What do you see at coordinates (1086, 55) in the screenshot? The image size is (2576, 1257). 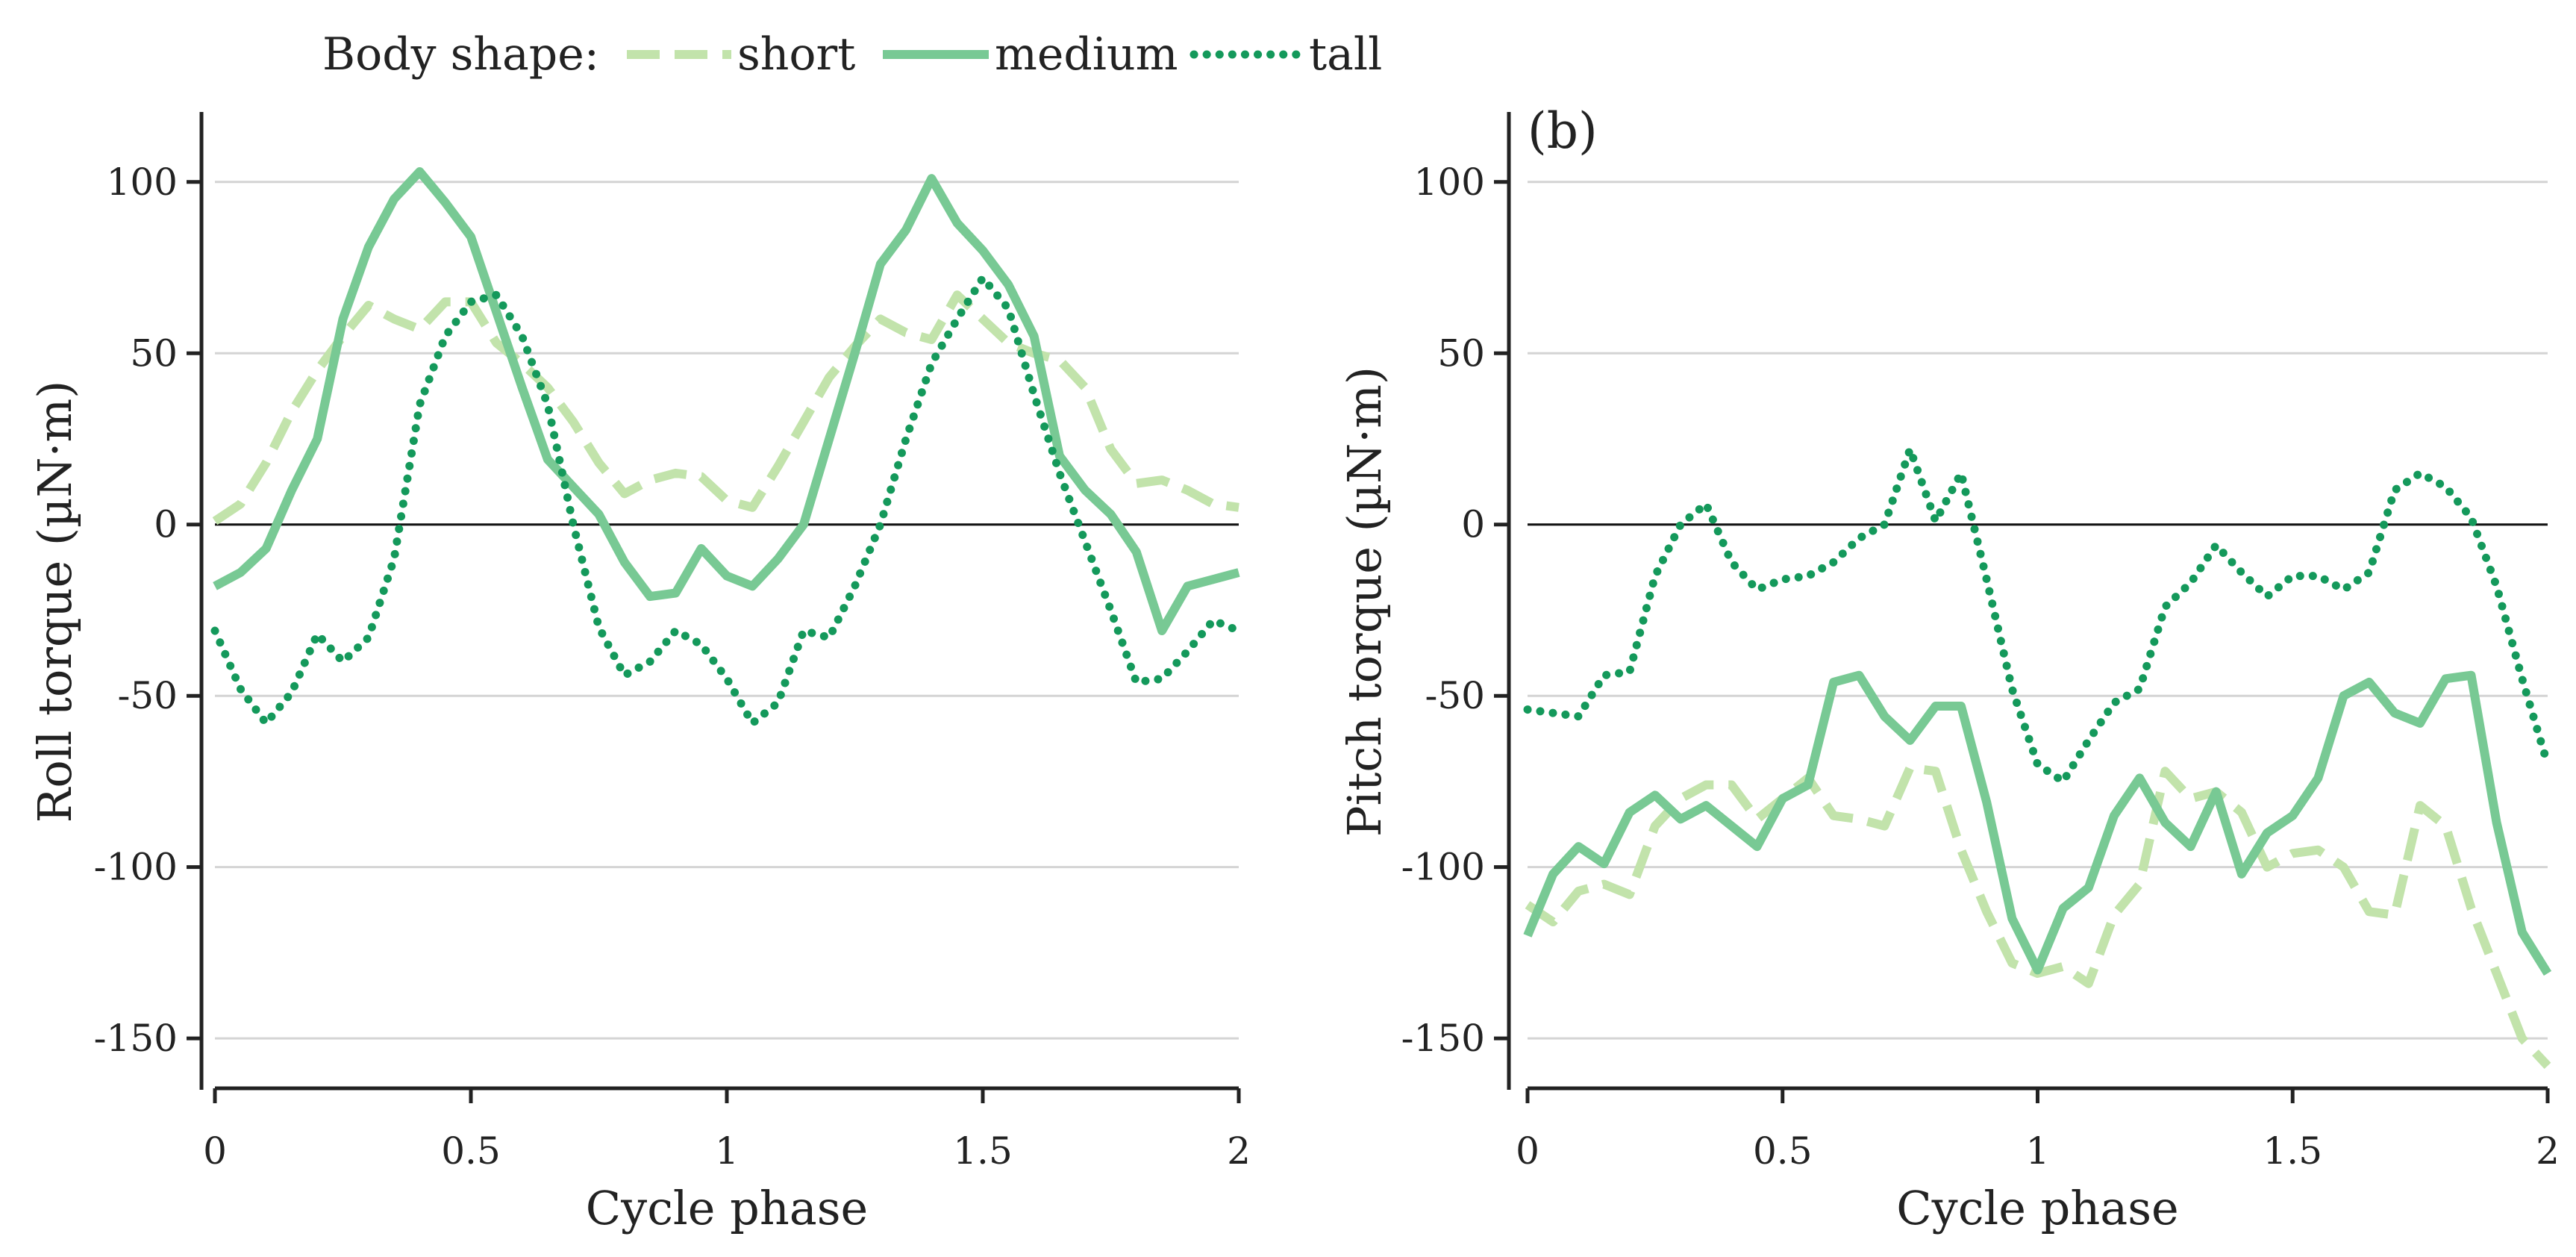 I see `legend-label-medium: medium` at bounding box center [1086, 55].